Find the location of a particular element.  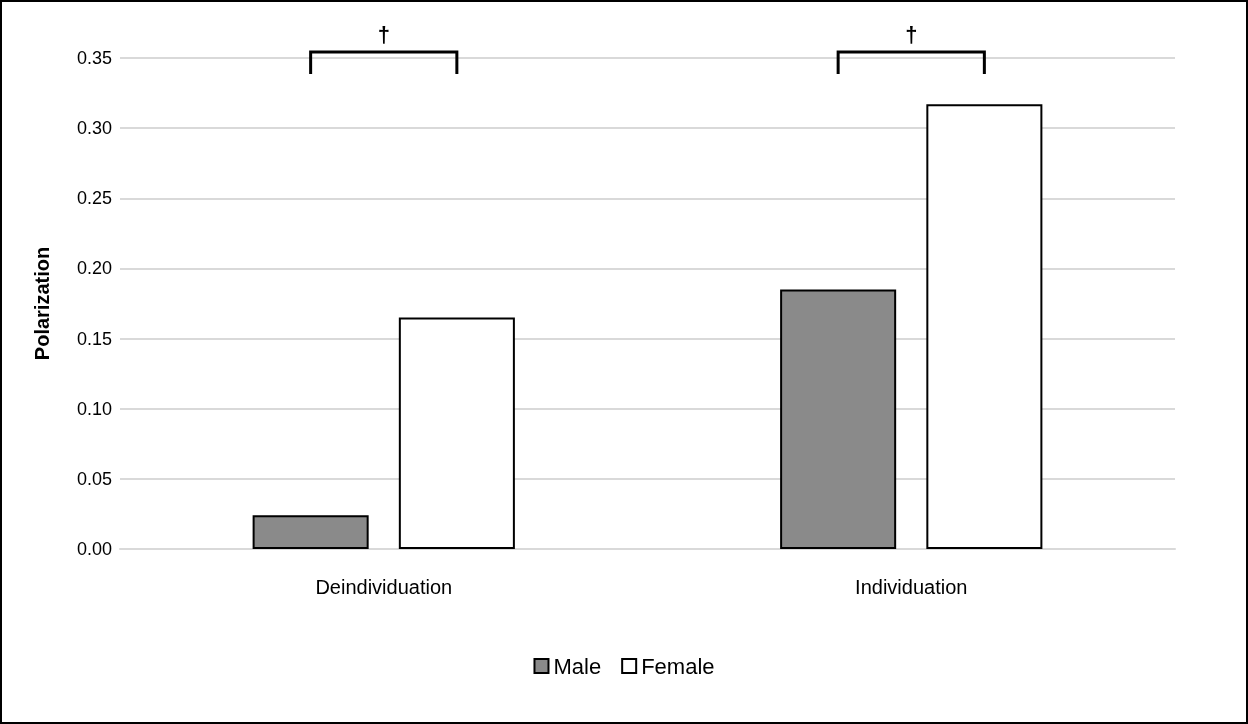

legend-label: Male is located at coordinates (577, 666).